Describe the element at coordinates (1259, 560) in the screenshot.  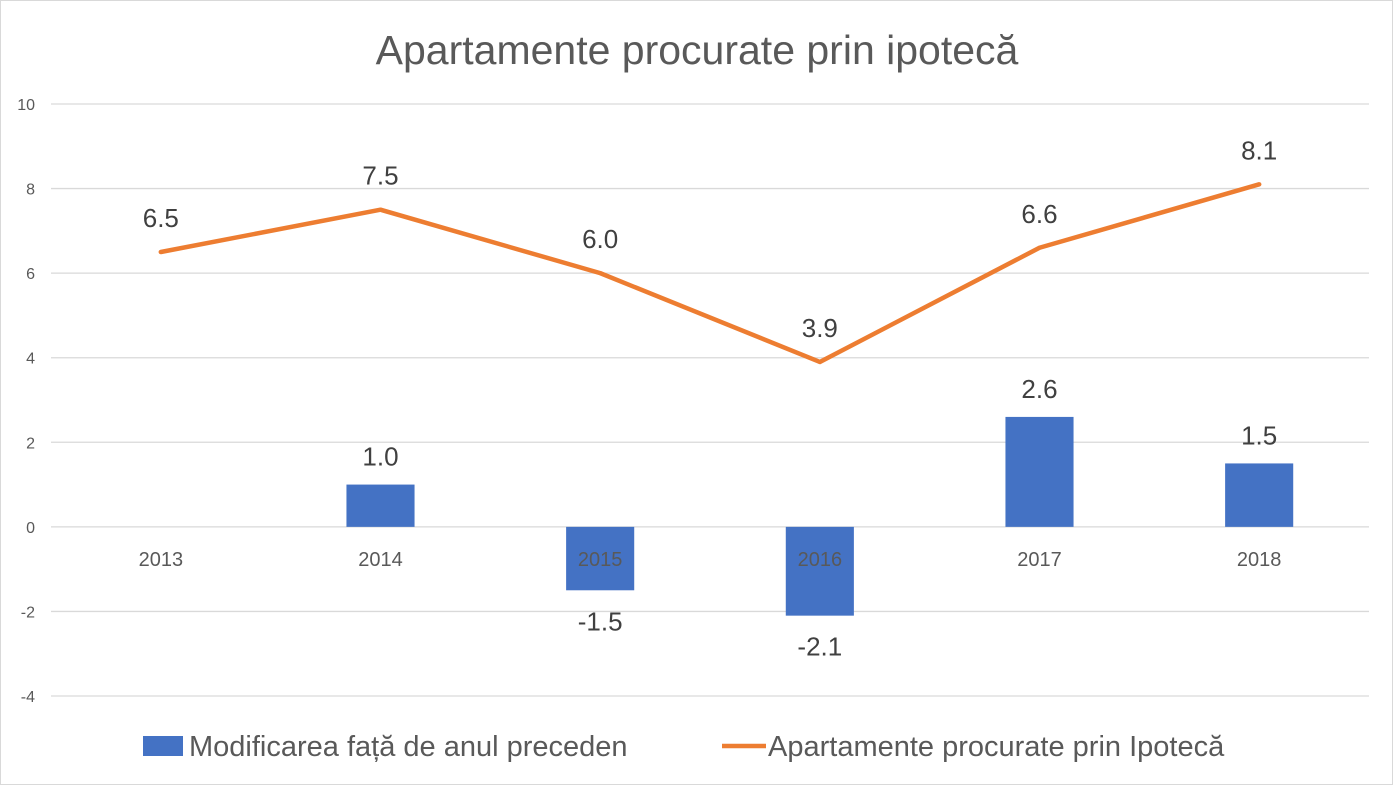
I see `x-tick-label: 2018` at that location.